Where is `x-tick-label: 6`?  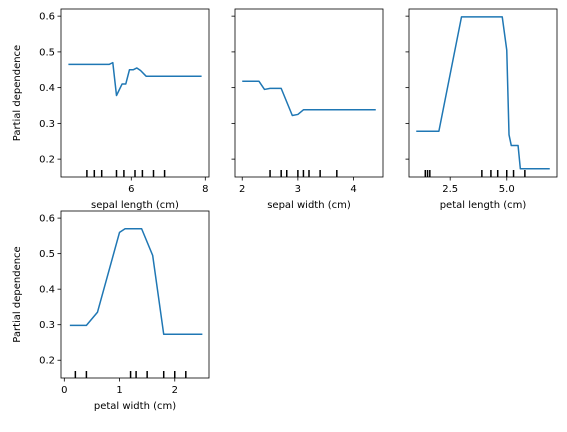 x-tick-label: 6 is located at coordinates (131, 189).